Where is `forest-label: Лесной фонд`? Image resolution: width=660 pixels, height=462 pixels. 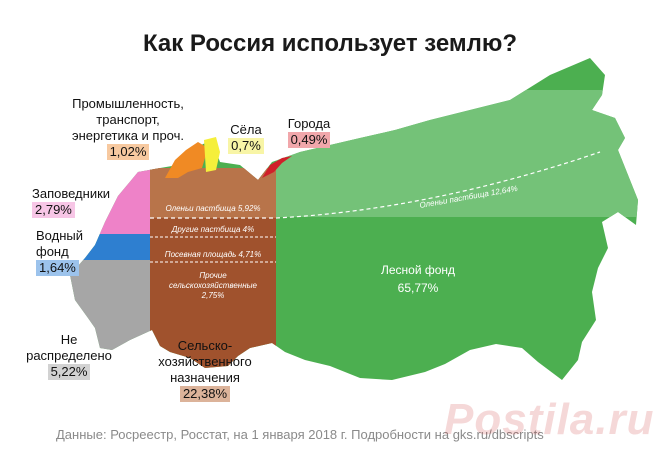 forest-label: Лесной фонд is located at coordinates (418, 270).